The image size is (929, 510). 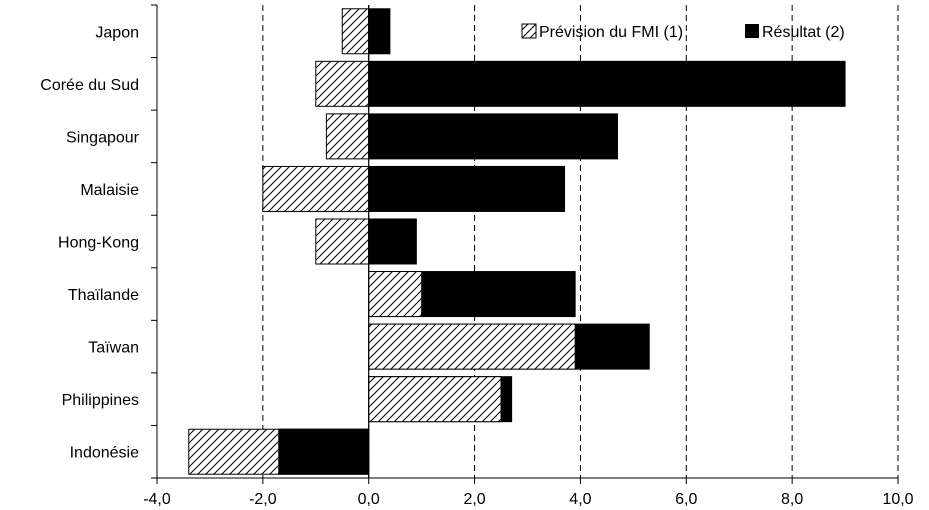 What do you see at coordinates (686, 499) in the screenshot?
I see `x-tick-label: 6,0` at bounding box center [686, 499].